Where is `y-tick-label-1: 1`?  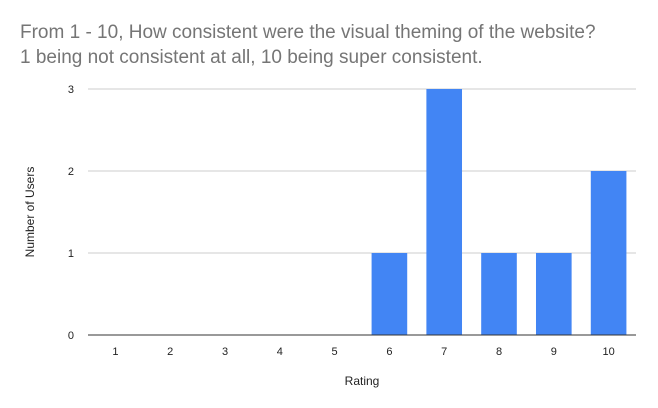 y-tick-label-1: 1 is located at coordinates (71, 254).